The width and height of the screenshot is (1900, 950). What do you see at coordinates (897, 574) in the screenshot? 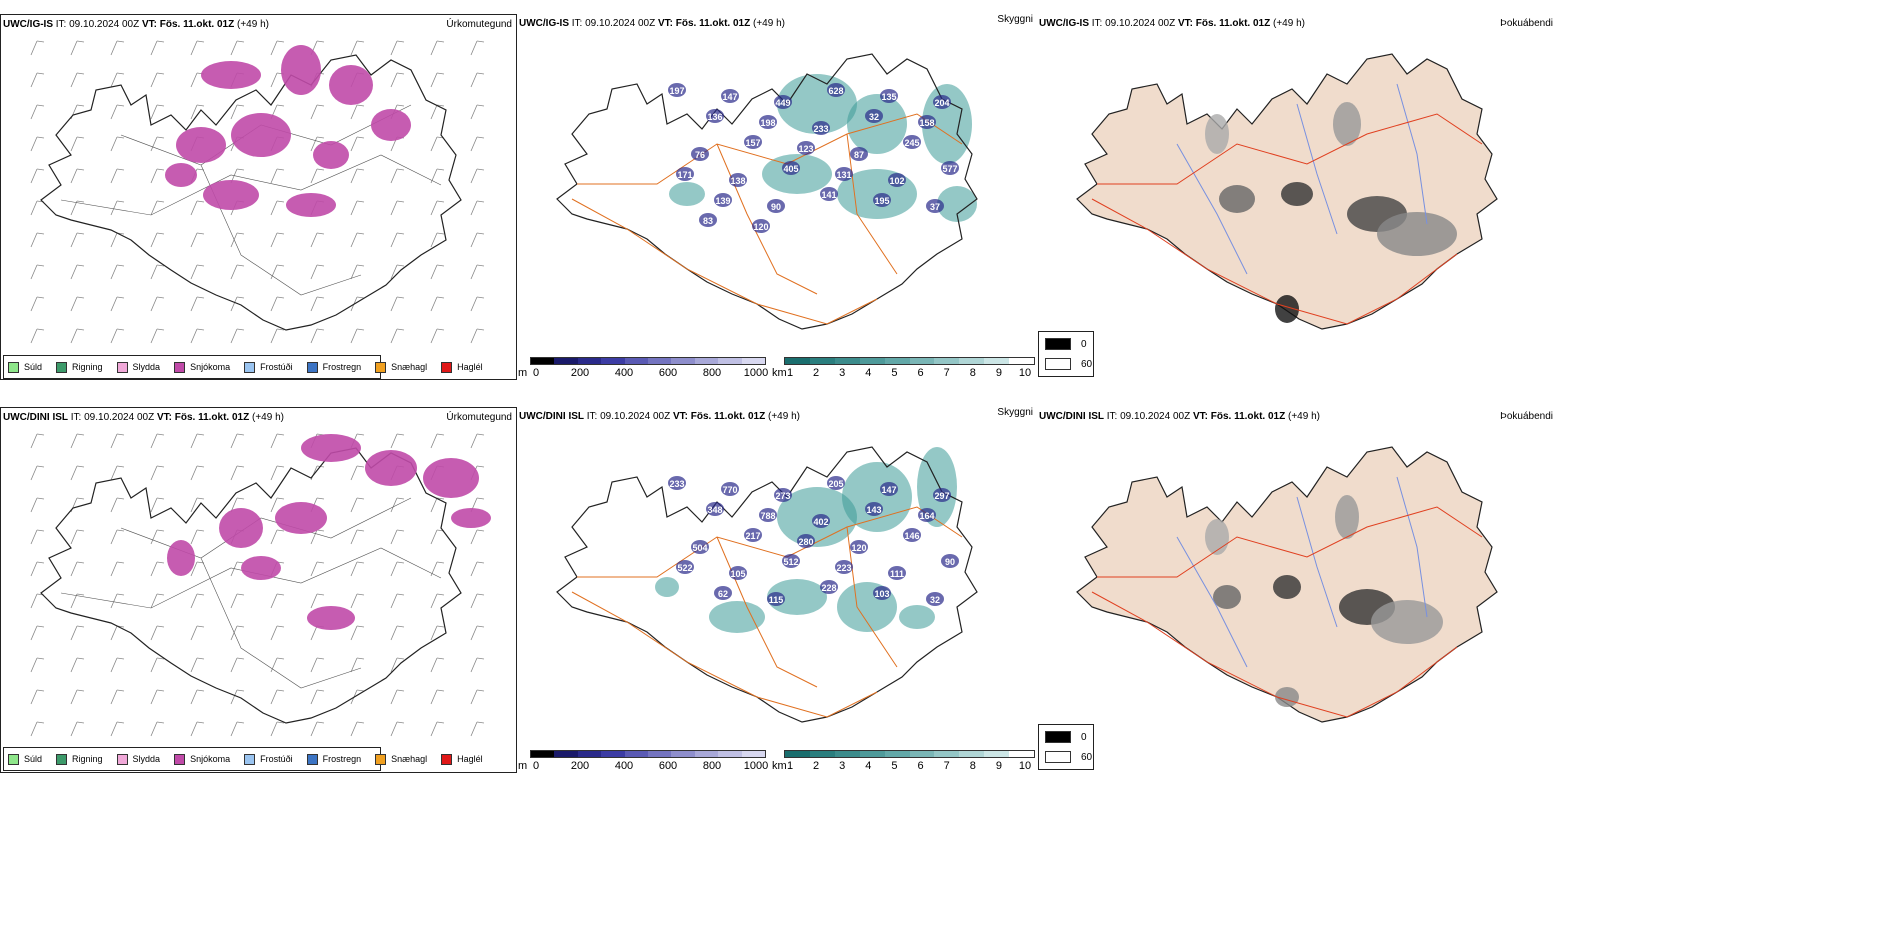
I see `cloud-base-label: 111` at bounding box center [897, 574].